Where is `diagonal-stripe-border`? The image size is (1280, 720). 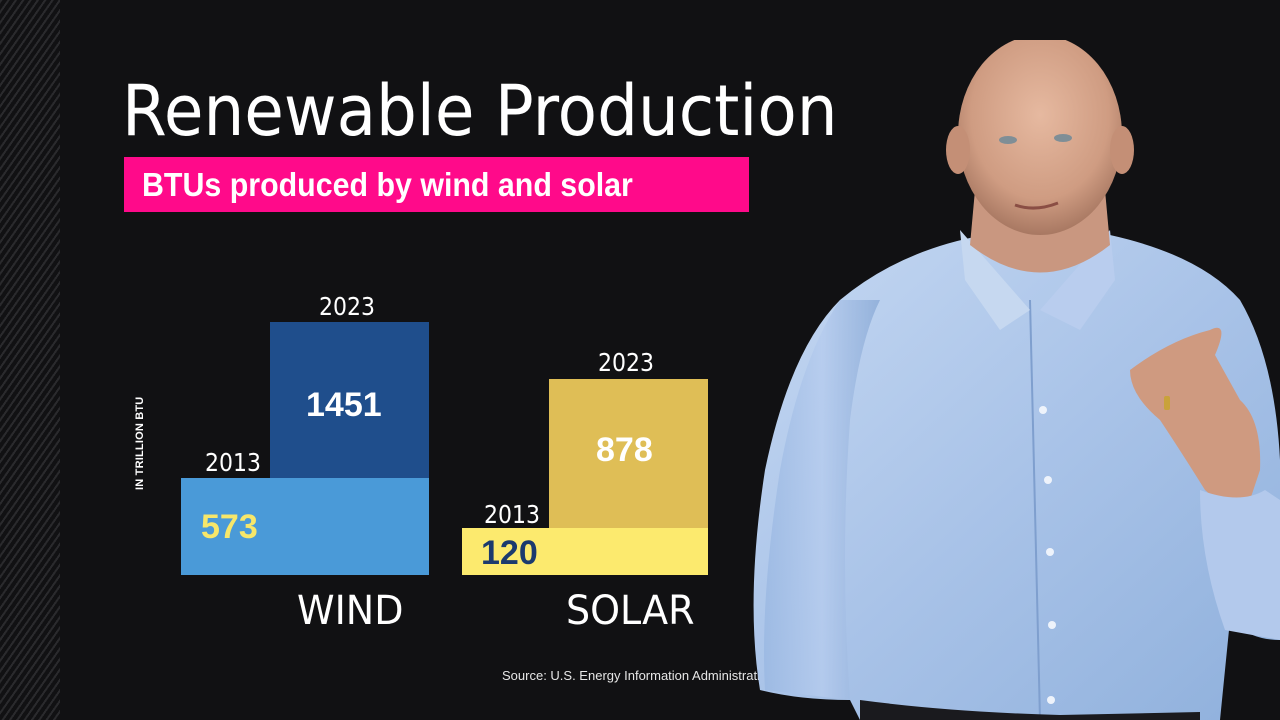
diagonal-stripe-border is located at coordinates (30, 360).